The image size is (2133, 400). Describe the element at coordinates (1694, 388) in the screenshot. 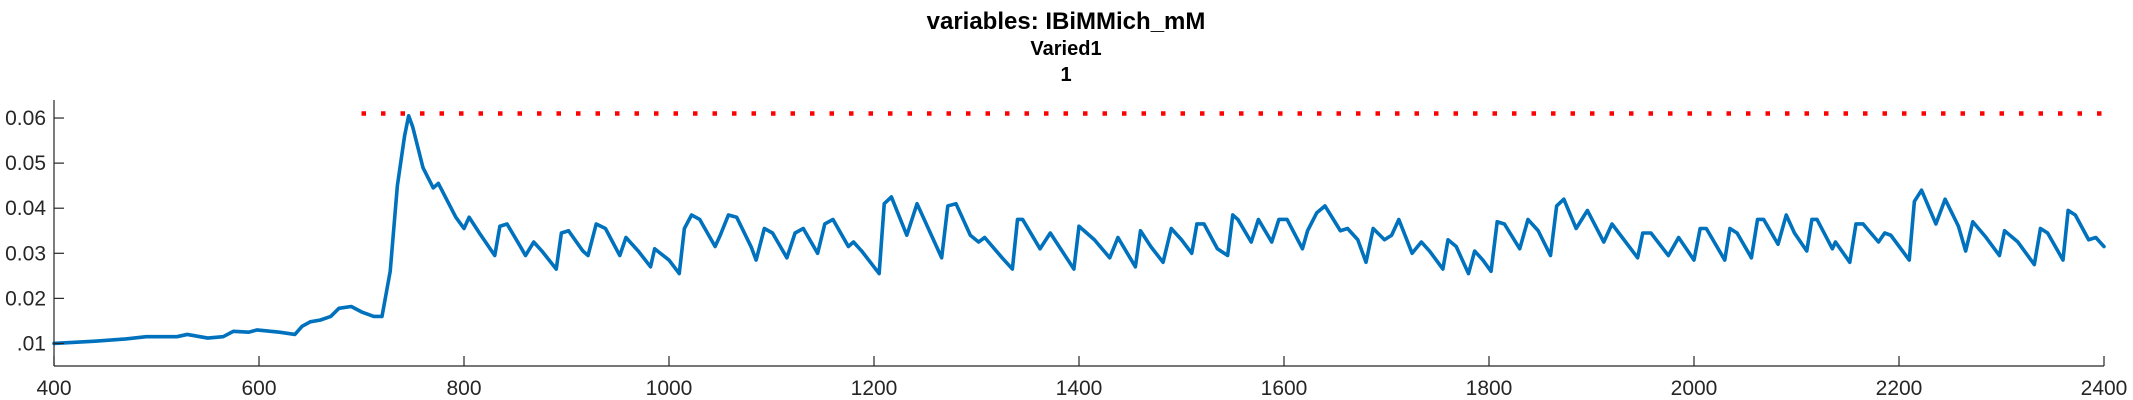

I see `x-tick-label: 2000` at that location.